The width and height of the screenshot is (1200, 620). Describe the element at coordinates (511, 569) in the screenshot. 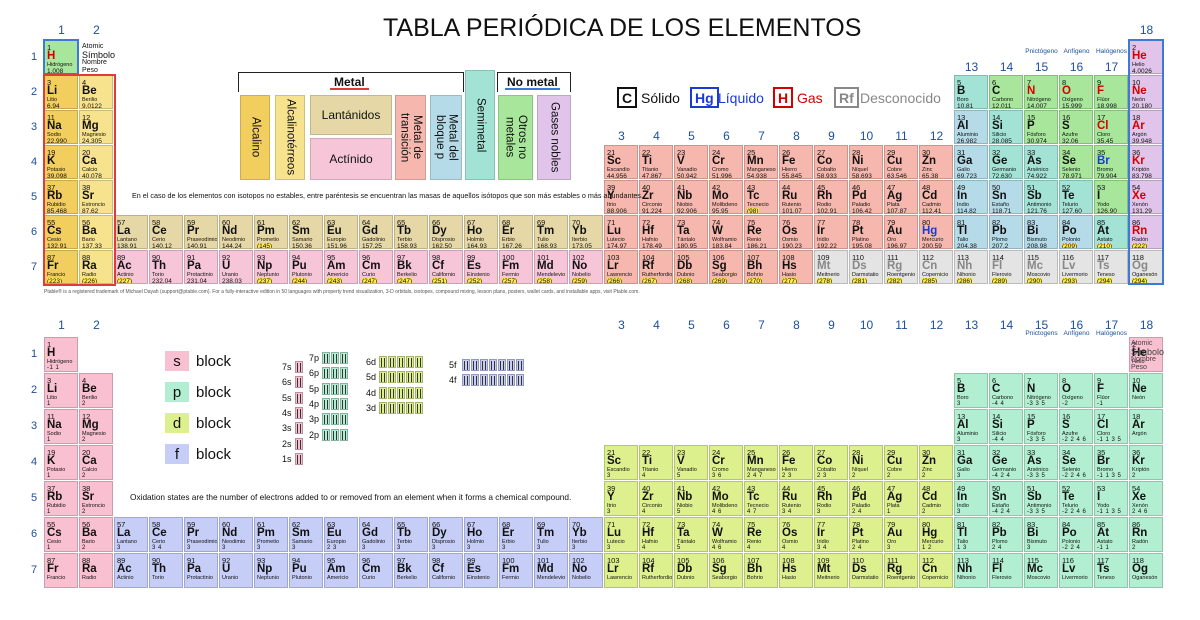

I see `element-symbol: Fm` at that location.